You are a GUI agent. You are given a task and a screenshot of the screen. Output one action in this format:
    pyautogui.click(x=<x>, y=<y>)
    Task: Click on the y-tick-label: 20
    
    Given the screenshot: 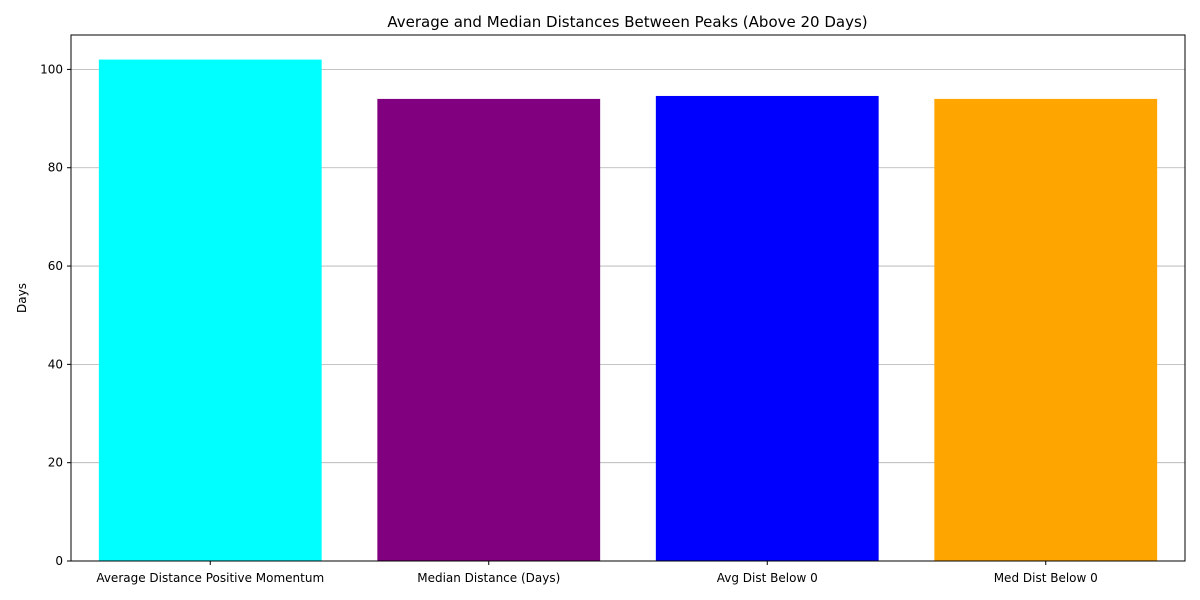 What is the action you would take?
    pyautogui.click(x=55, y=463)
    